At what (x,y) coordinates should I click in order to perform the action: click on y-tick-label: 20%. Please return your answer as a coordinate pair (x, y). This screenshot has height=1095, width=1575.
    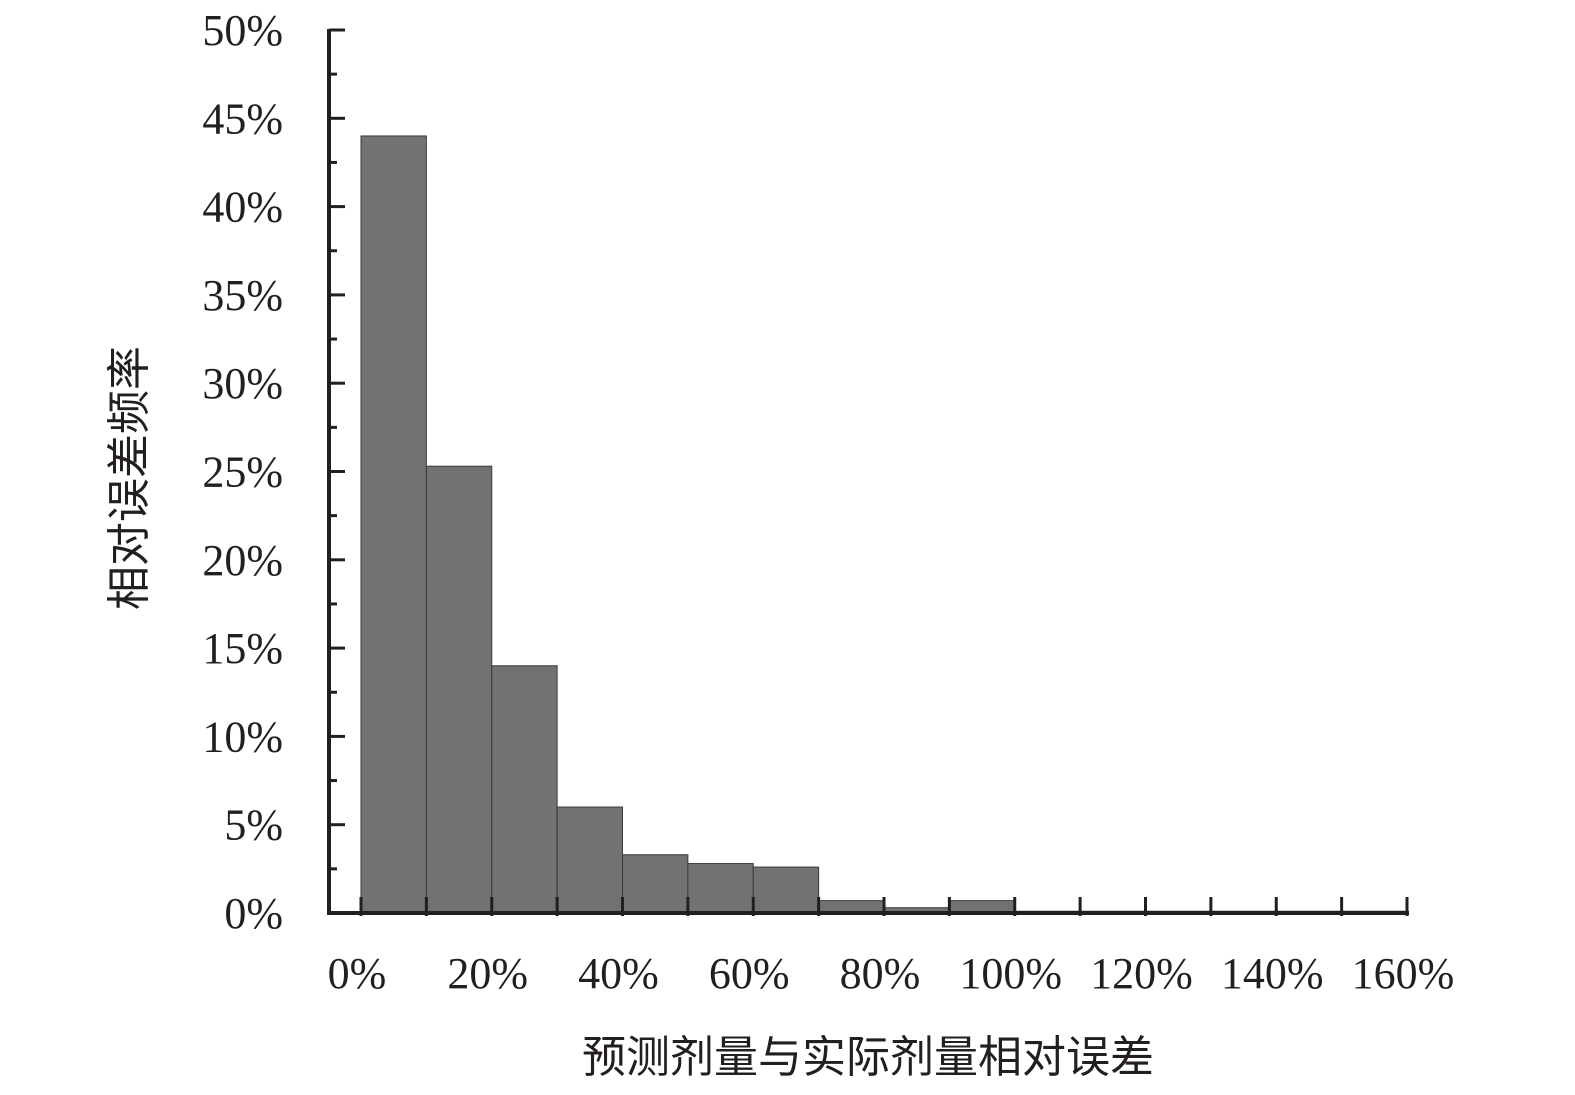
    Looking at the image, I should click on (242, 560).